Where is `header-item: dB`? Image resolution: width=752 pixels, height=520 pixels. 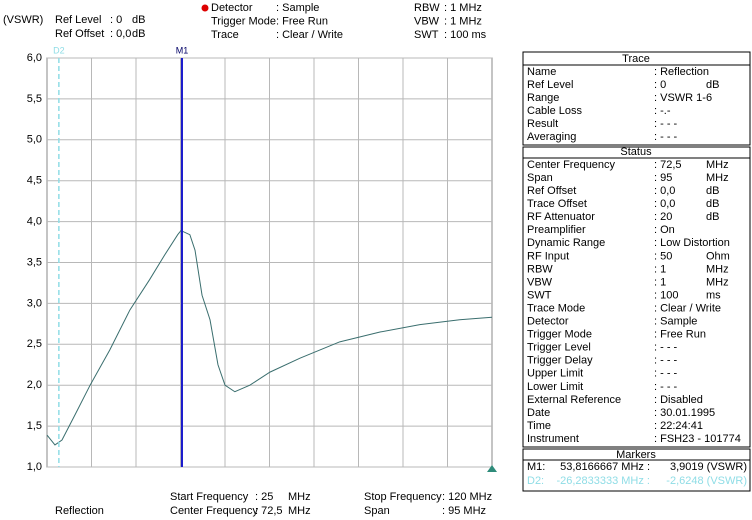
header-item: dB is located at coordinates (138, 20).